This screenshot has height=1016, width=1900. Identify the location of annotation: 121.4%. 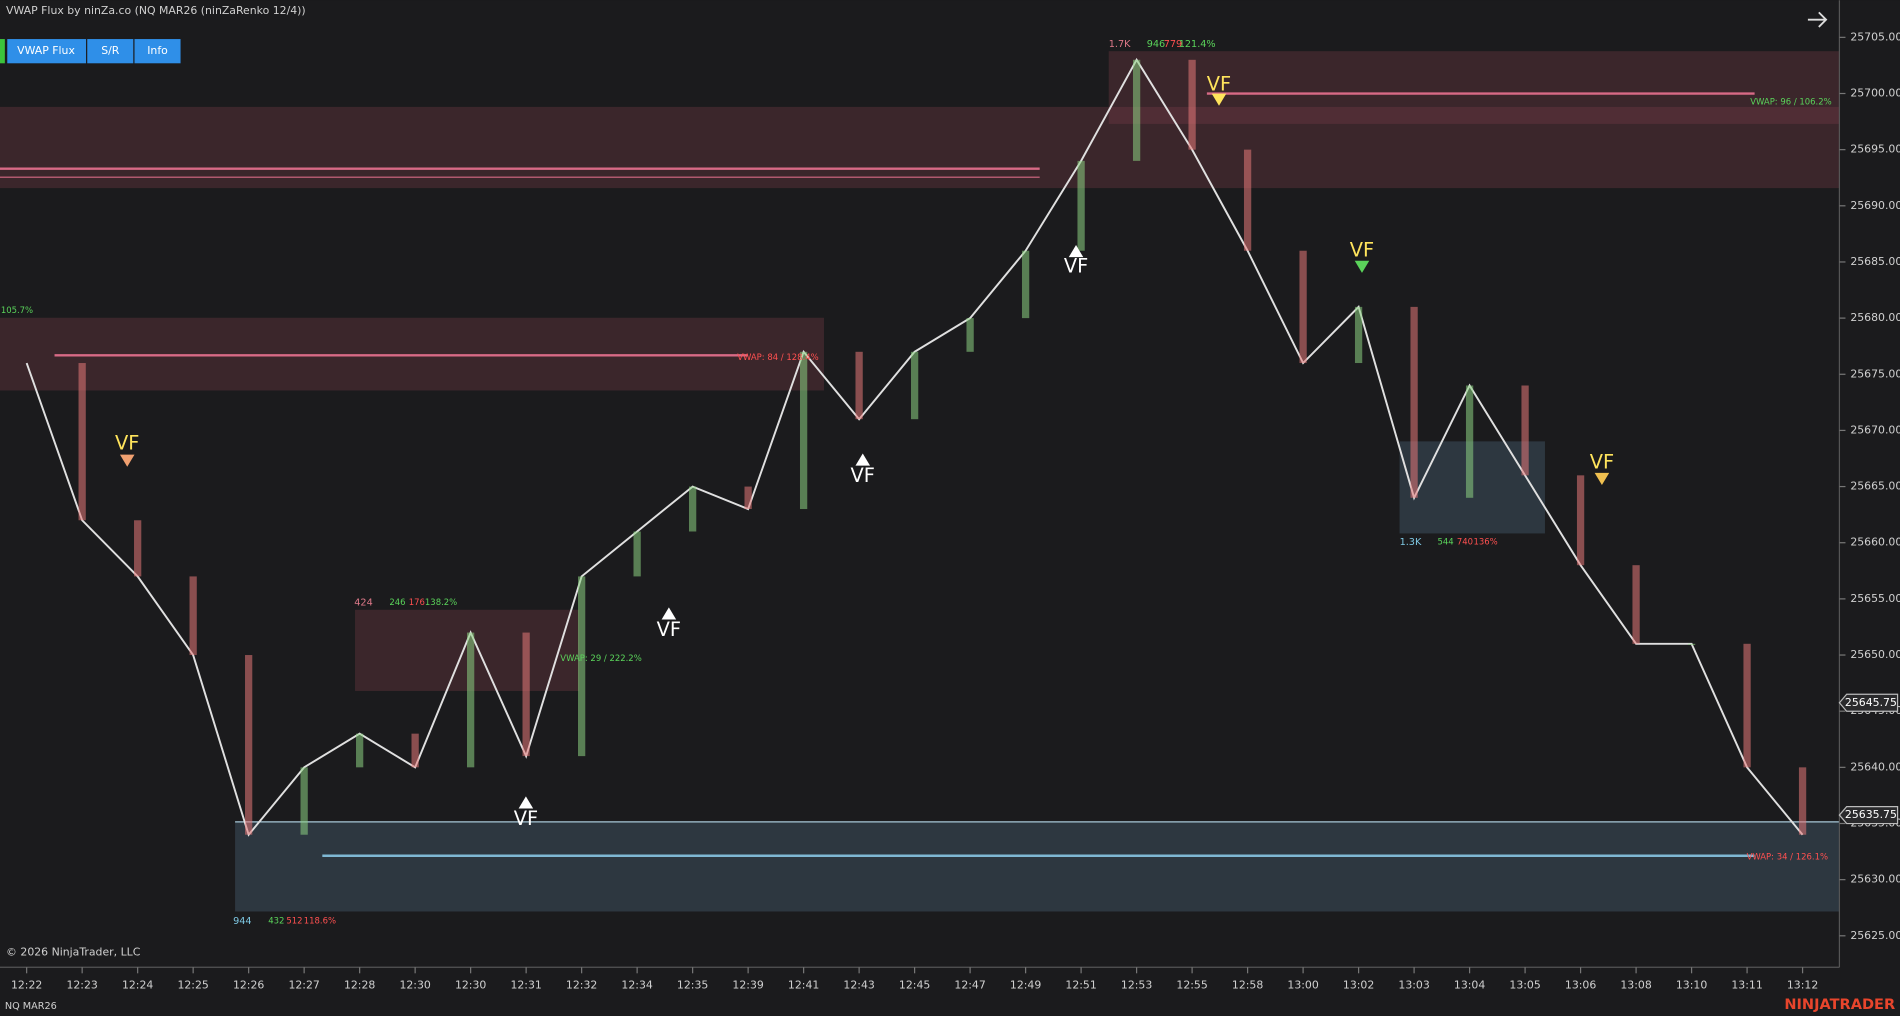
(1197, 44).